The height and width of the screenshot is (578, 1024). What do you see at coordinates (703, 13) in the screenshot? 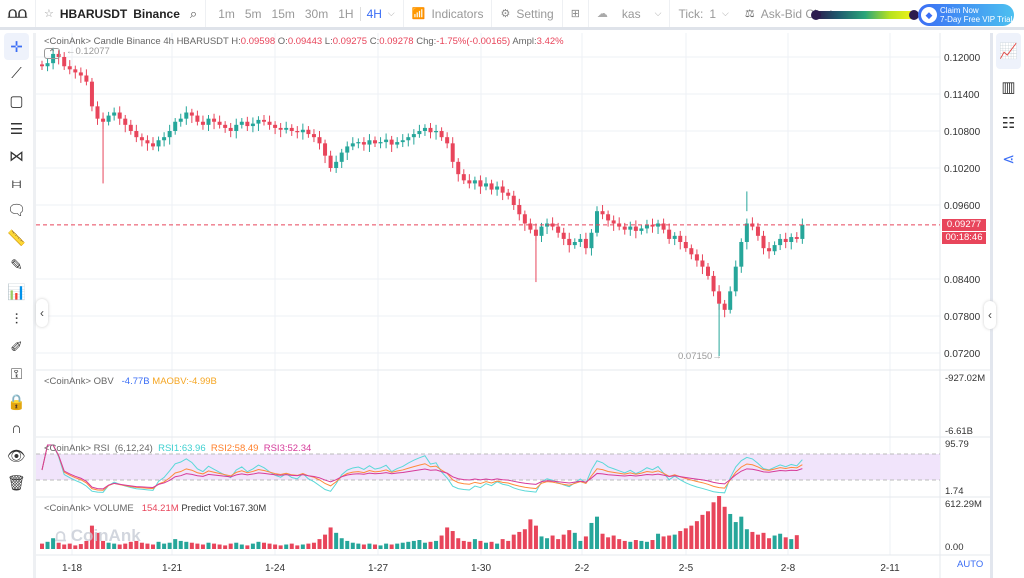
I see `tick-selector: Tick: 1 ⌵` at bounding box center [703, 13].